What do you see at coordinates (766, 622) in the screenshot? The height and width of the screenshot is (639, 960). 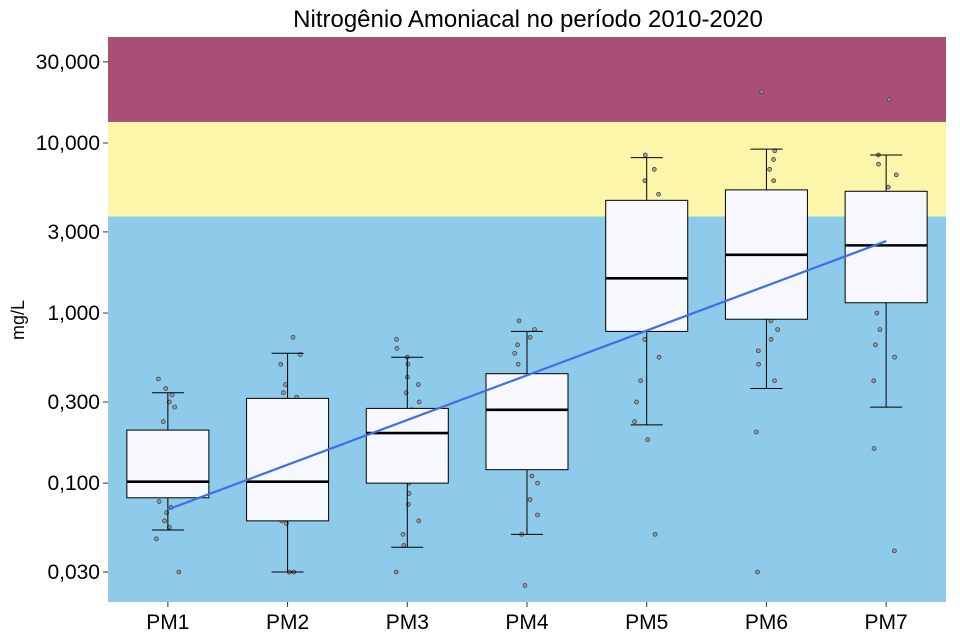 I see `x-tick-label: PM6` at bounding box center [766, 622].